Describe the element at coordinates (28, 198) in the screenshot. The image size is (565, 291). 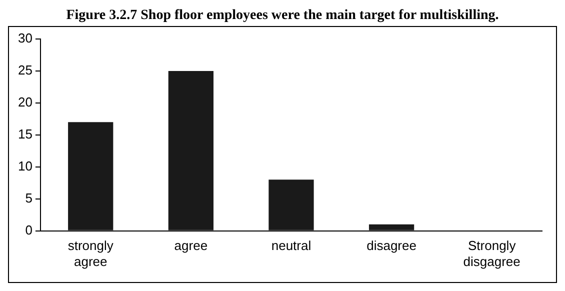
I see `y-tick-label: 5` at that location.